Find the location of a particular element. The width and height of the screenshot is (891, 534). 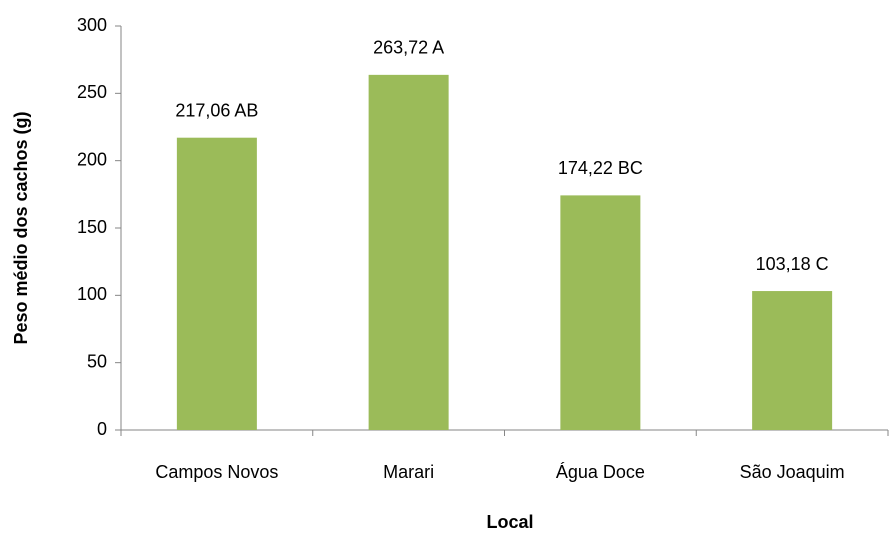

data-label: 217,06 AB is located at coordinates (216, 110).